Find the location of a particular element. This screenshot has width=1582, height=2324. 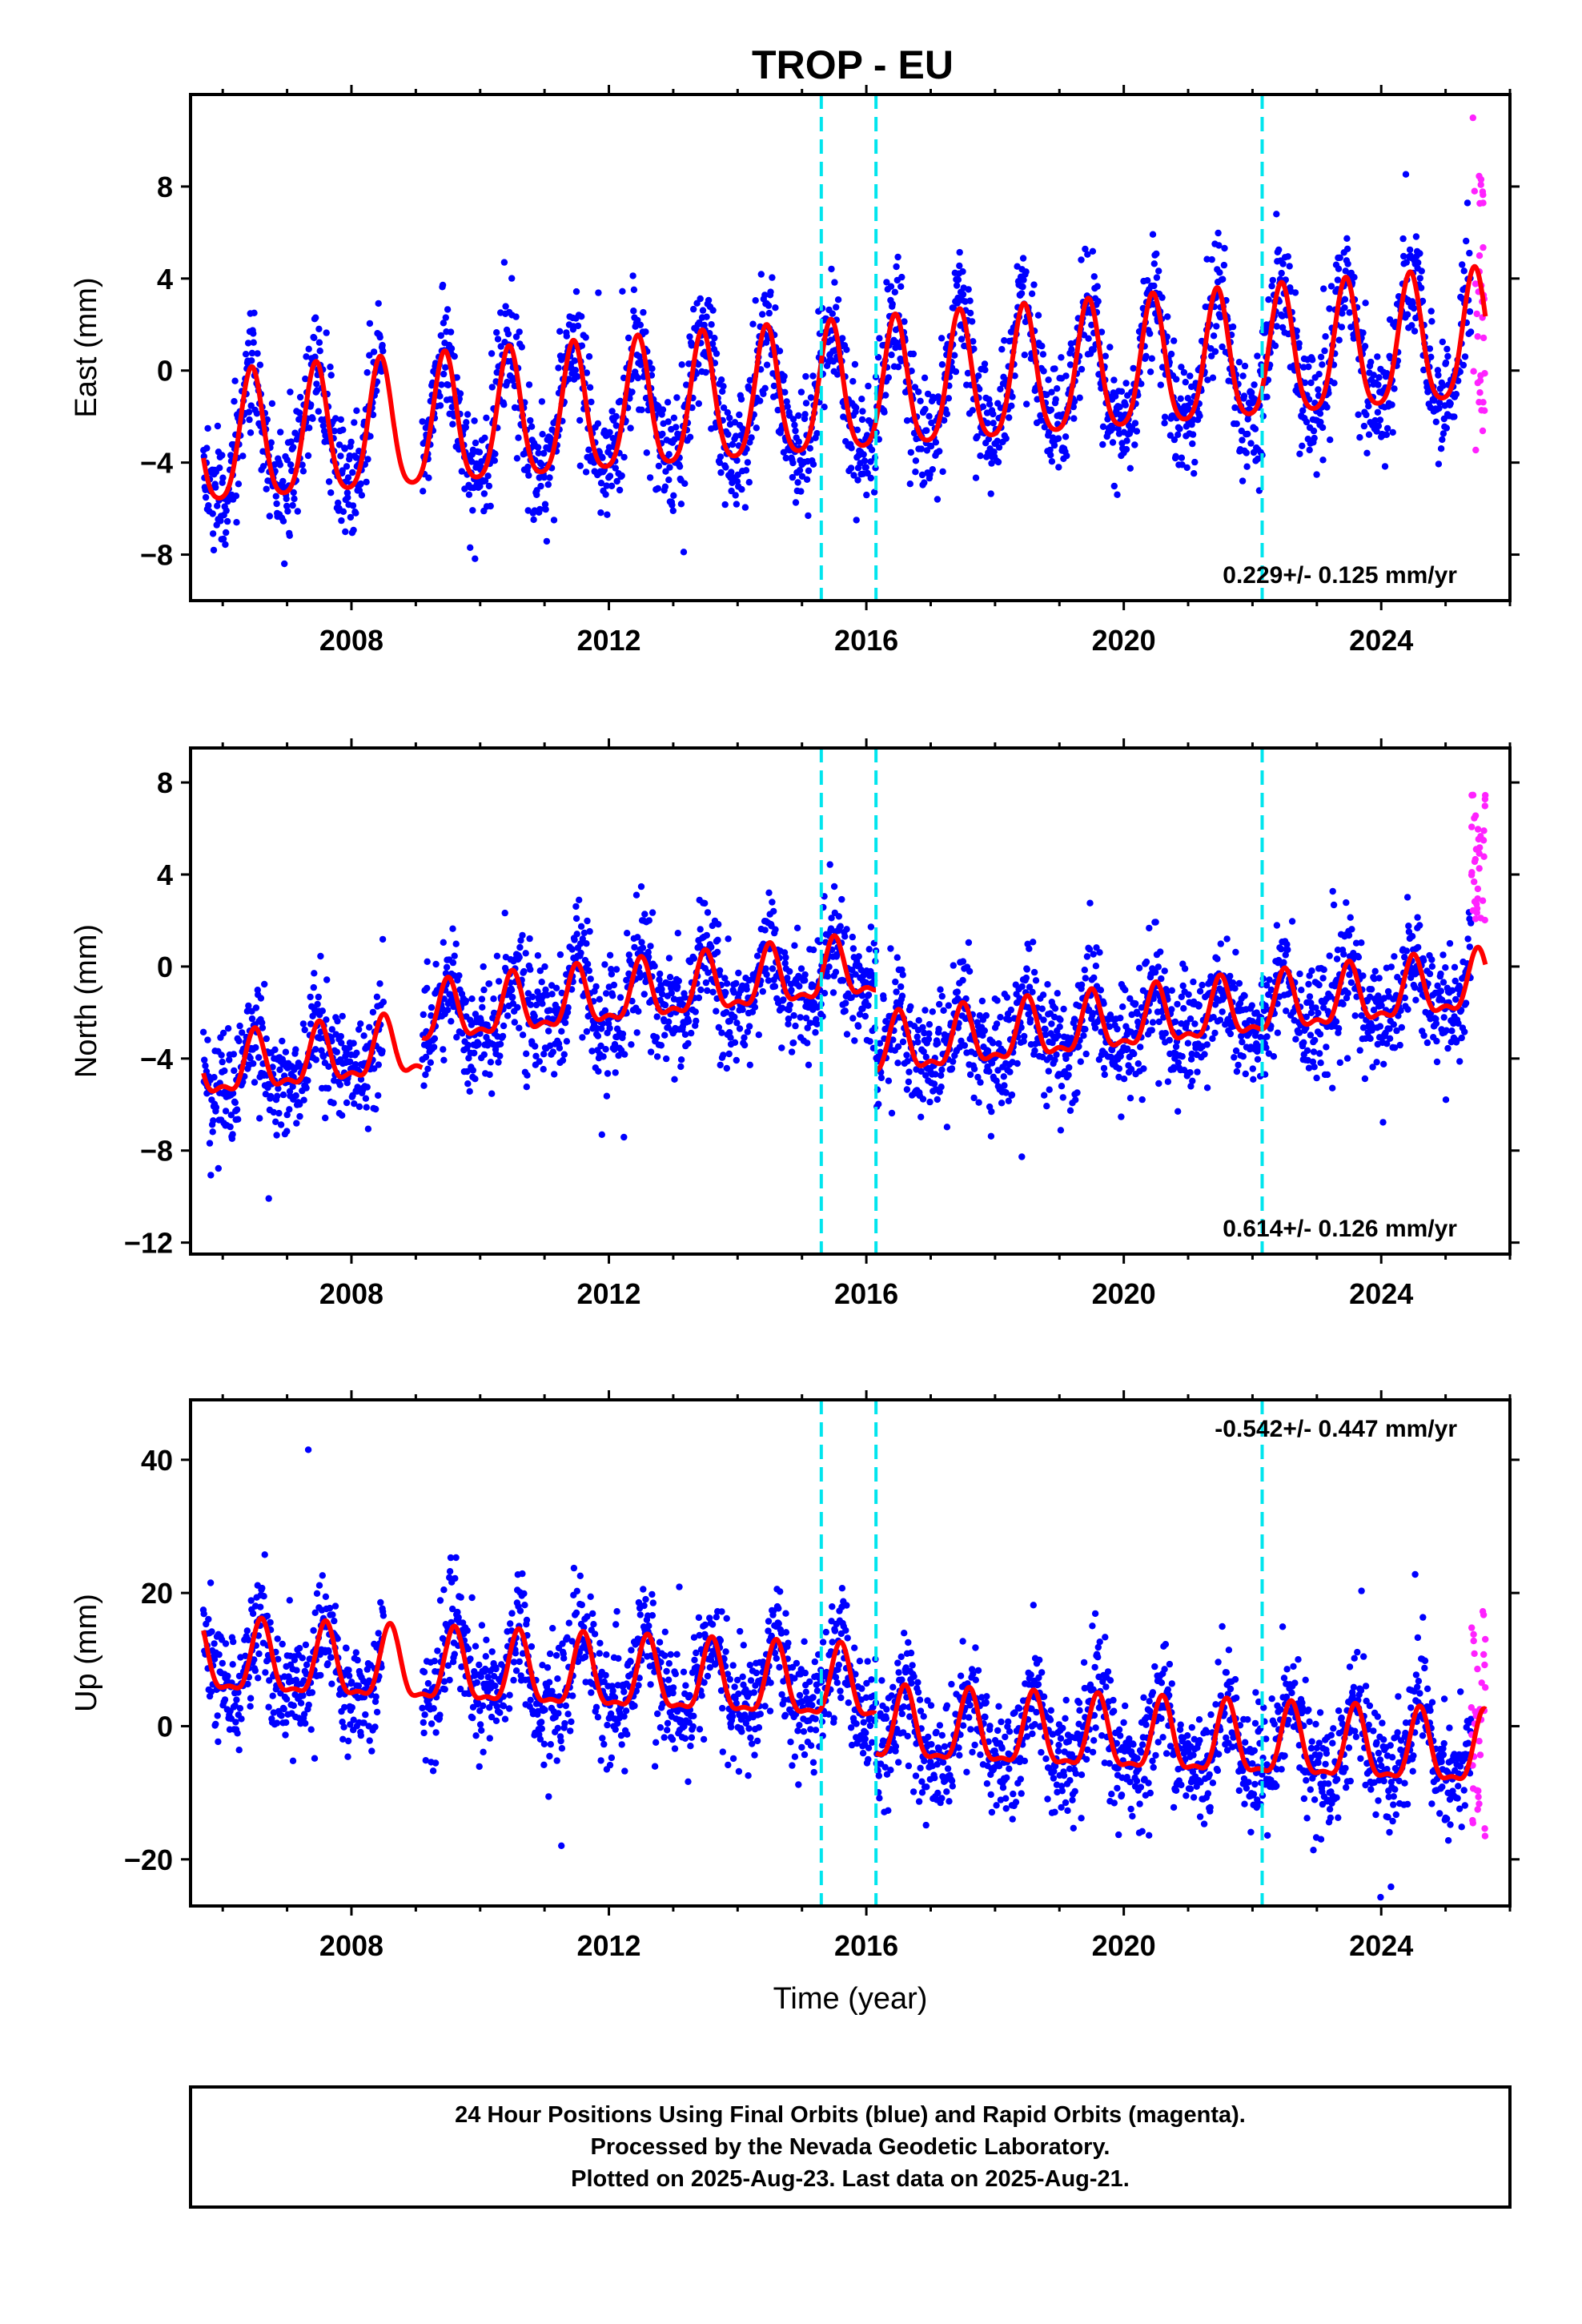

x-tick-label: 2012 is located at coordinates (608, 640).